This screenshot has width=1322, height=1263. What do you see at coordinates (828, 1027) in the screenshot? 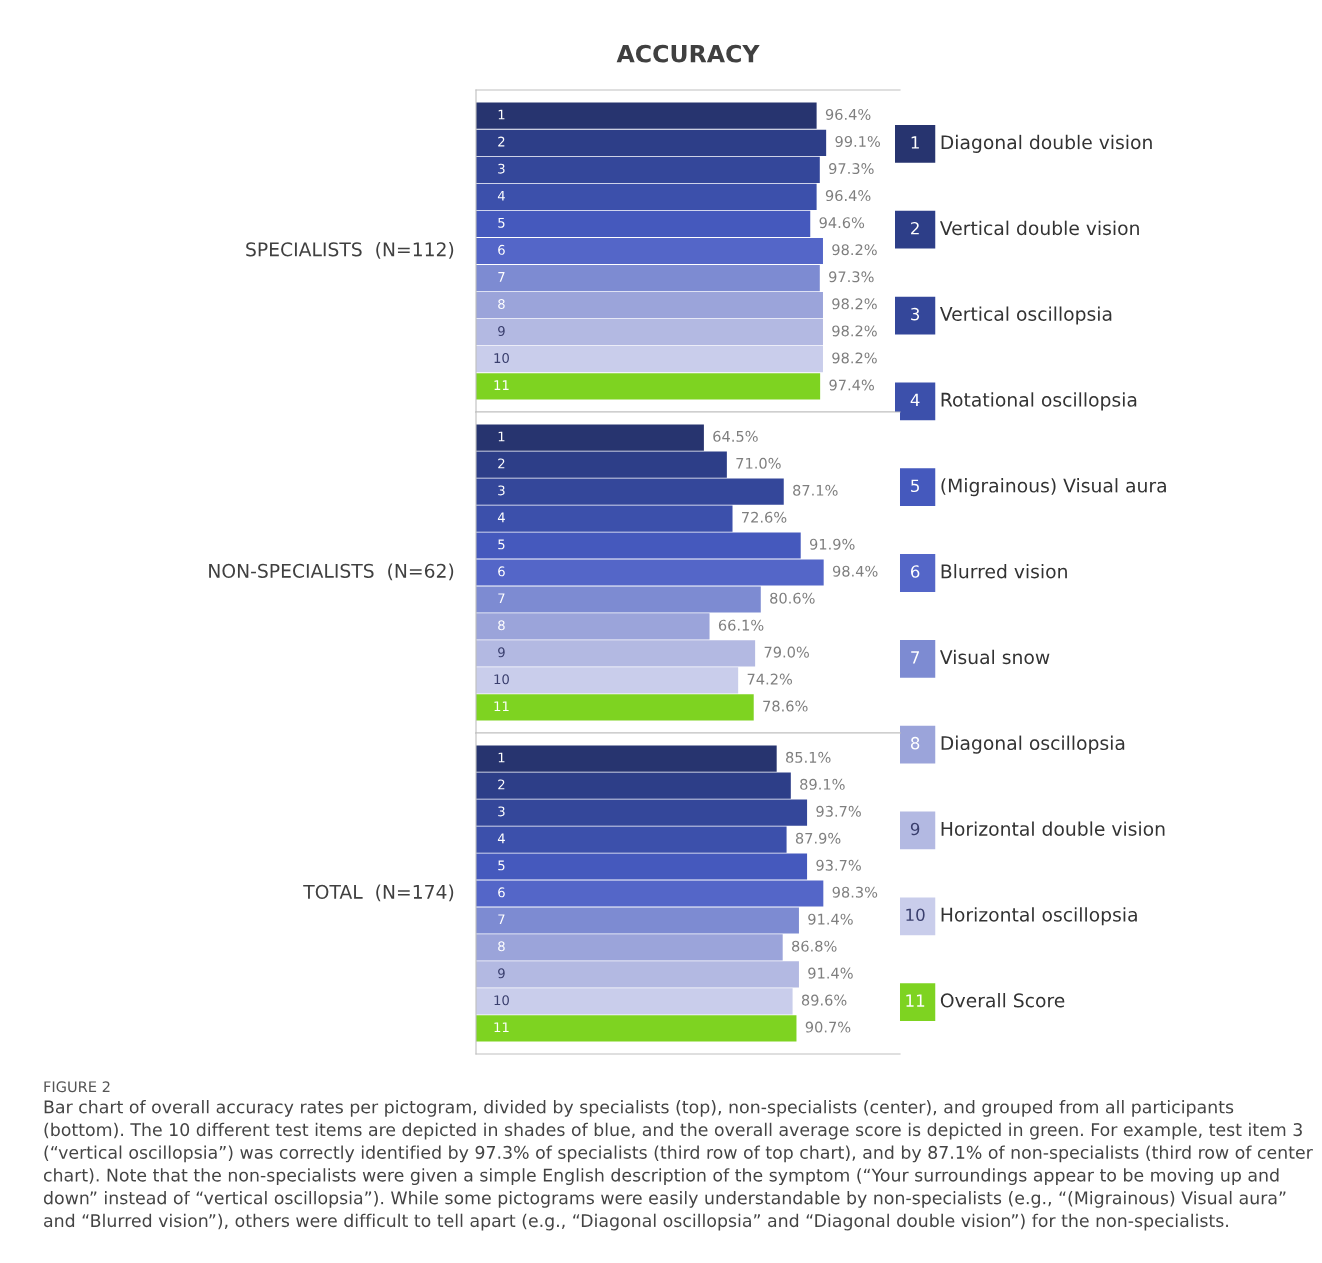
I see `data-label: 90.7%` at bounding box center [828, 1027].